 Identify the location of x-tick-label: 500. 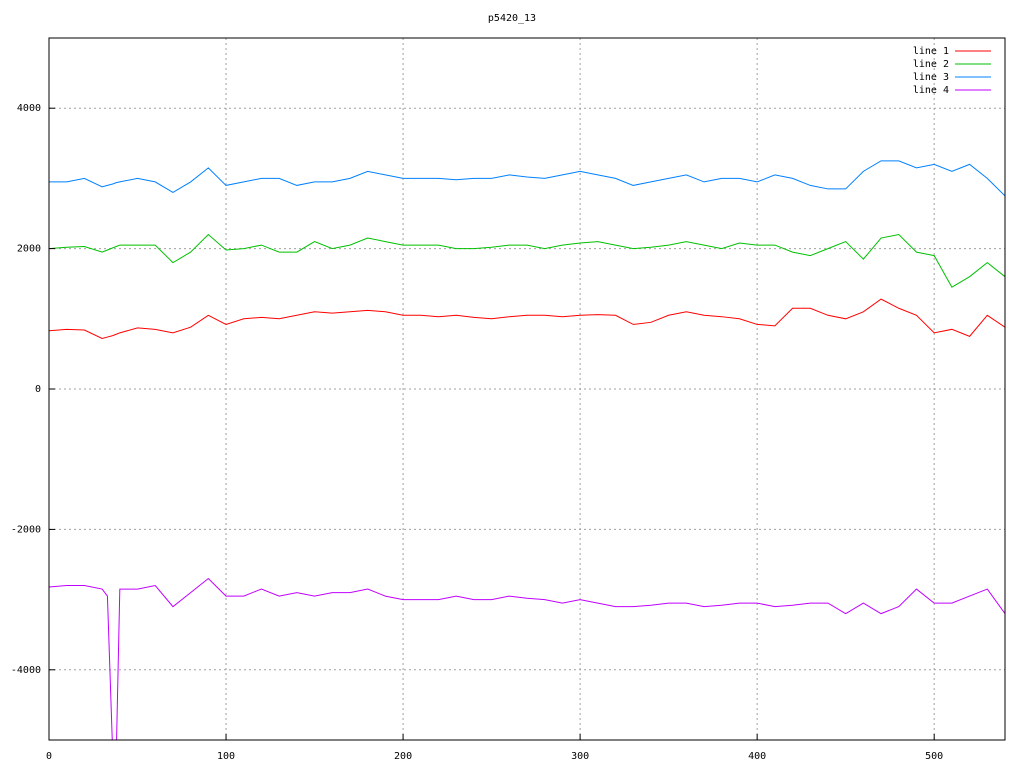
(934, 756).